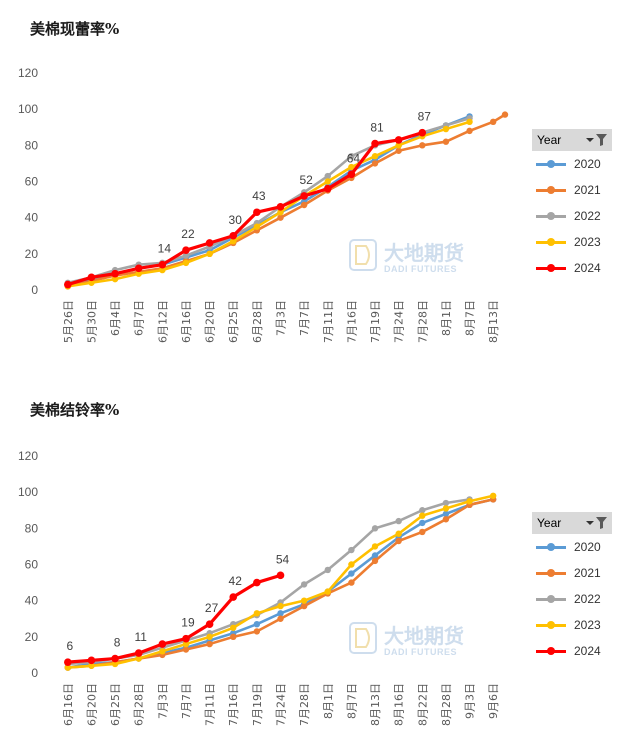  What do you see at coordinates (590, 140) in the screenshot?
I see `dropdown-arrow-icon` at bounding box center [590, 140].